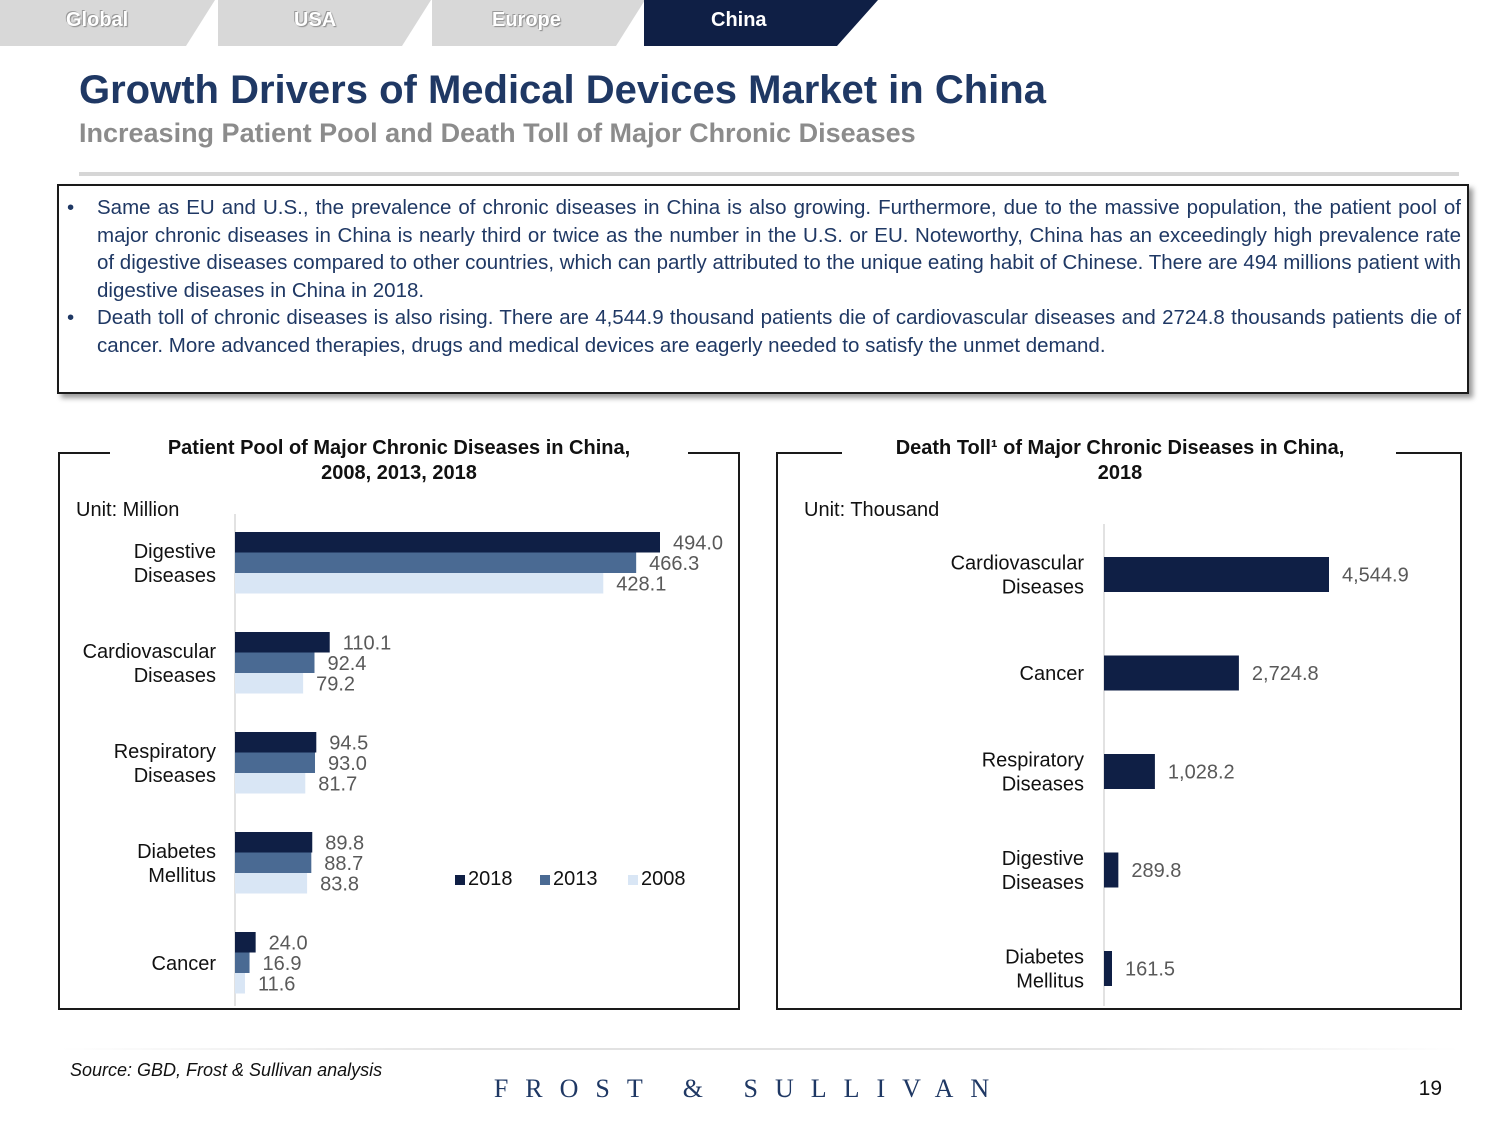 The image size is (1500, 1125). What do you see at coordinates (641, 584) in the screenshot?
I see `data-label: 428.1` at bounding box center [641, 584].